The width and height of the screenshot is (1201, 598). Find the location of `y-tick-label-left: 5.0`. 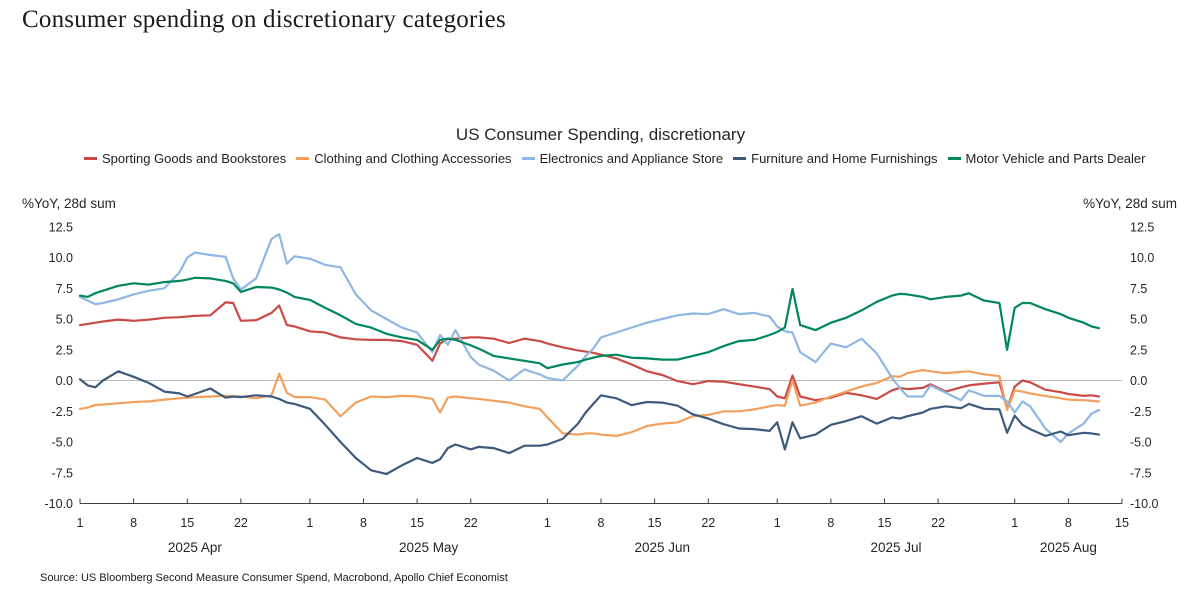

y-tick-label-left: 5.0 is located at coordinates (64, 320).